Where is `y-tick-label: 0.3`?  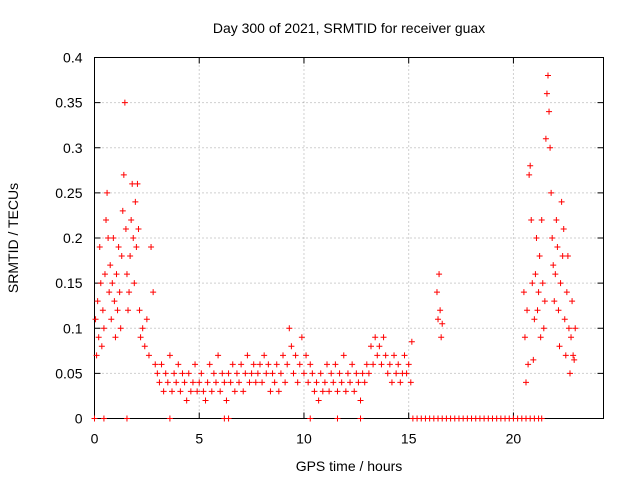 y-tick-label: 0.3 is located at coordinates (73, 148).